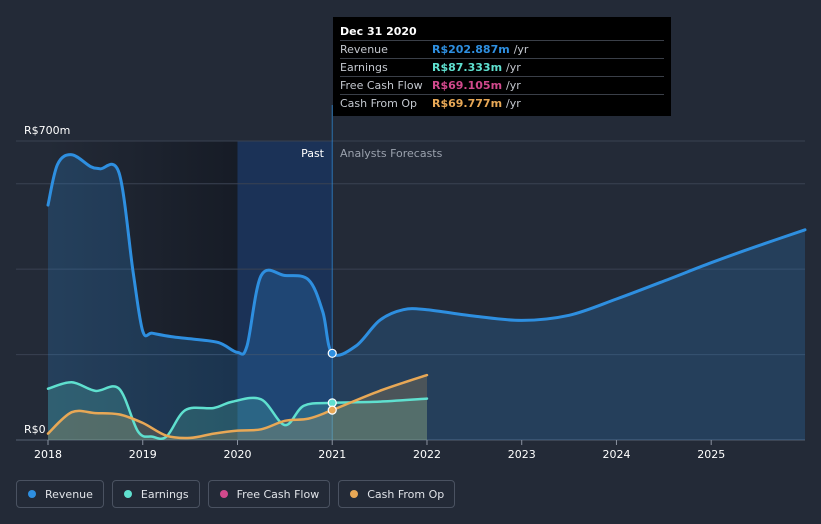 The width and height of the screenshot is (821, 524). What do you see at coordinates (467, 103) in the screenshot?
I see `tooltip-value: R$69.777m` at bounding box center [467, 103].